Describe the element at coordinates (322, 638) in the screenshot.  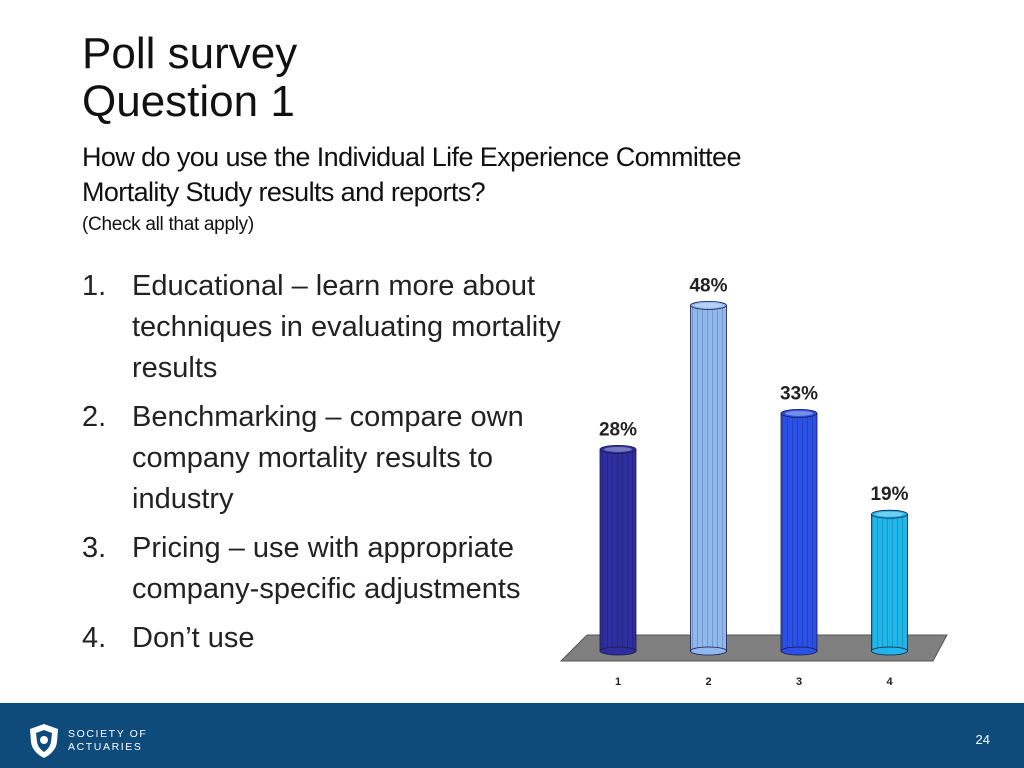
I see `answer-option: 4. Don’t use` at that location.